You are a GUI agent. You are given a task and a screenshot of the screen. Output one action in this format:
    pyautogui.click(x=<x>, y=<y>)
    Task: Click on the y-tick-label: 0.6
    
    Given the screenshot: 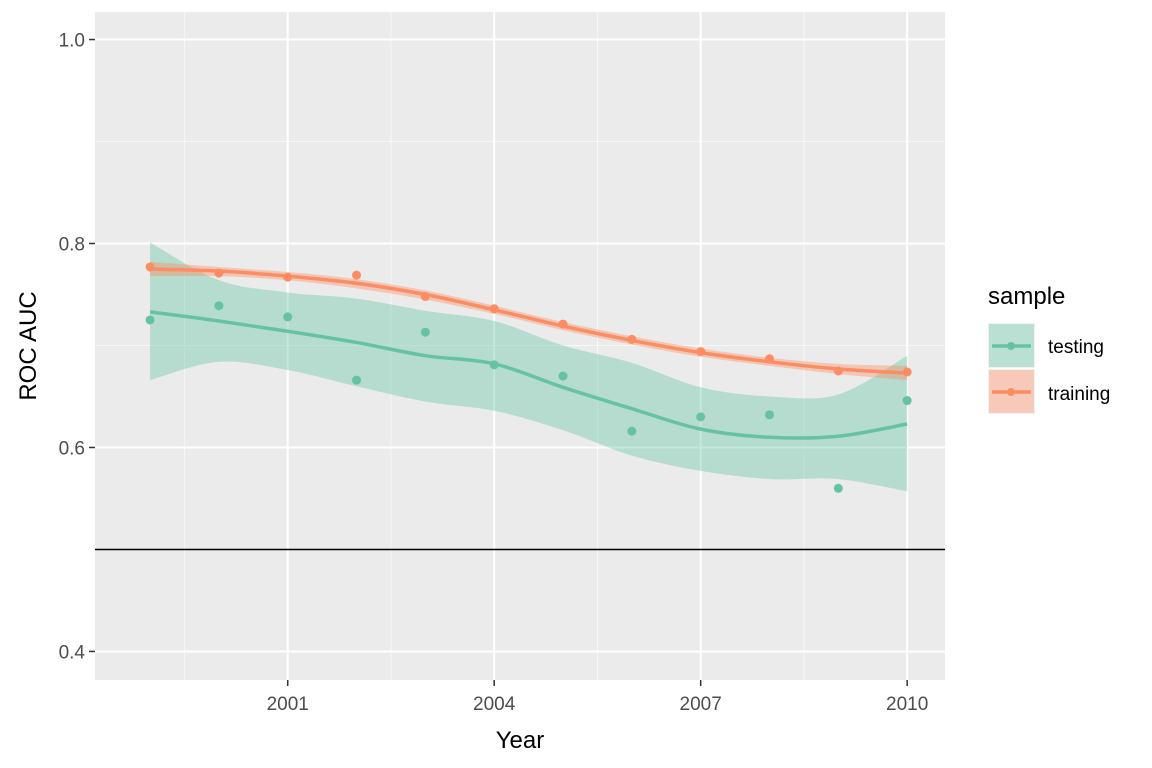 What is the action you would take?
    pyautogui.click(x=72, y=448)
    